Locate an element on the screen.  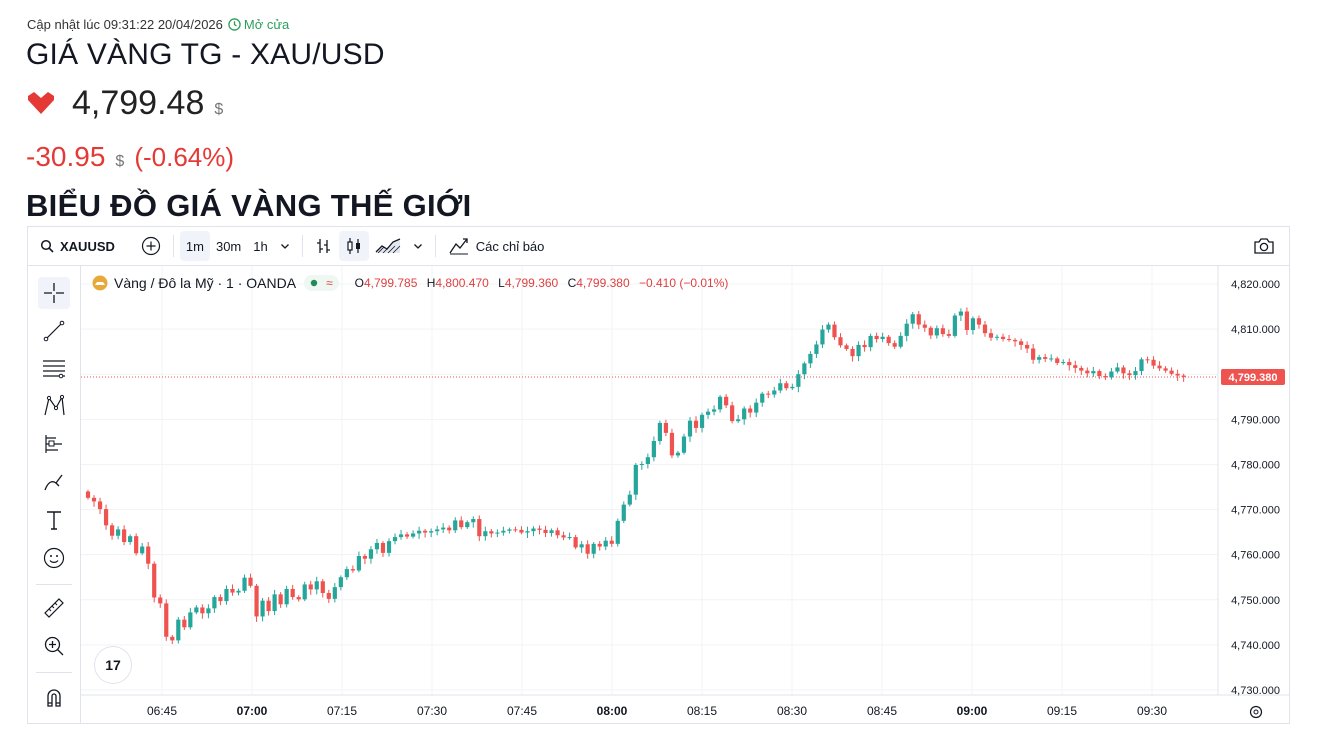
compare-plus-icon is located at coordinates (151, 246).